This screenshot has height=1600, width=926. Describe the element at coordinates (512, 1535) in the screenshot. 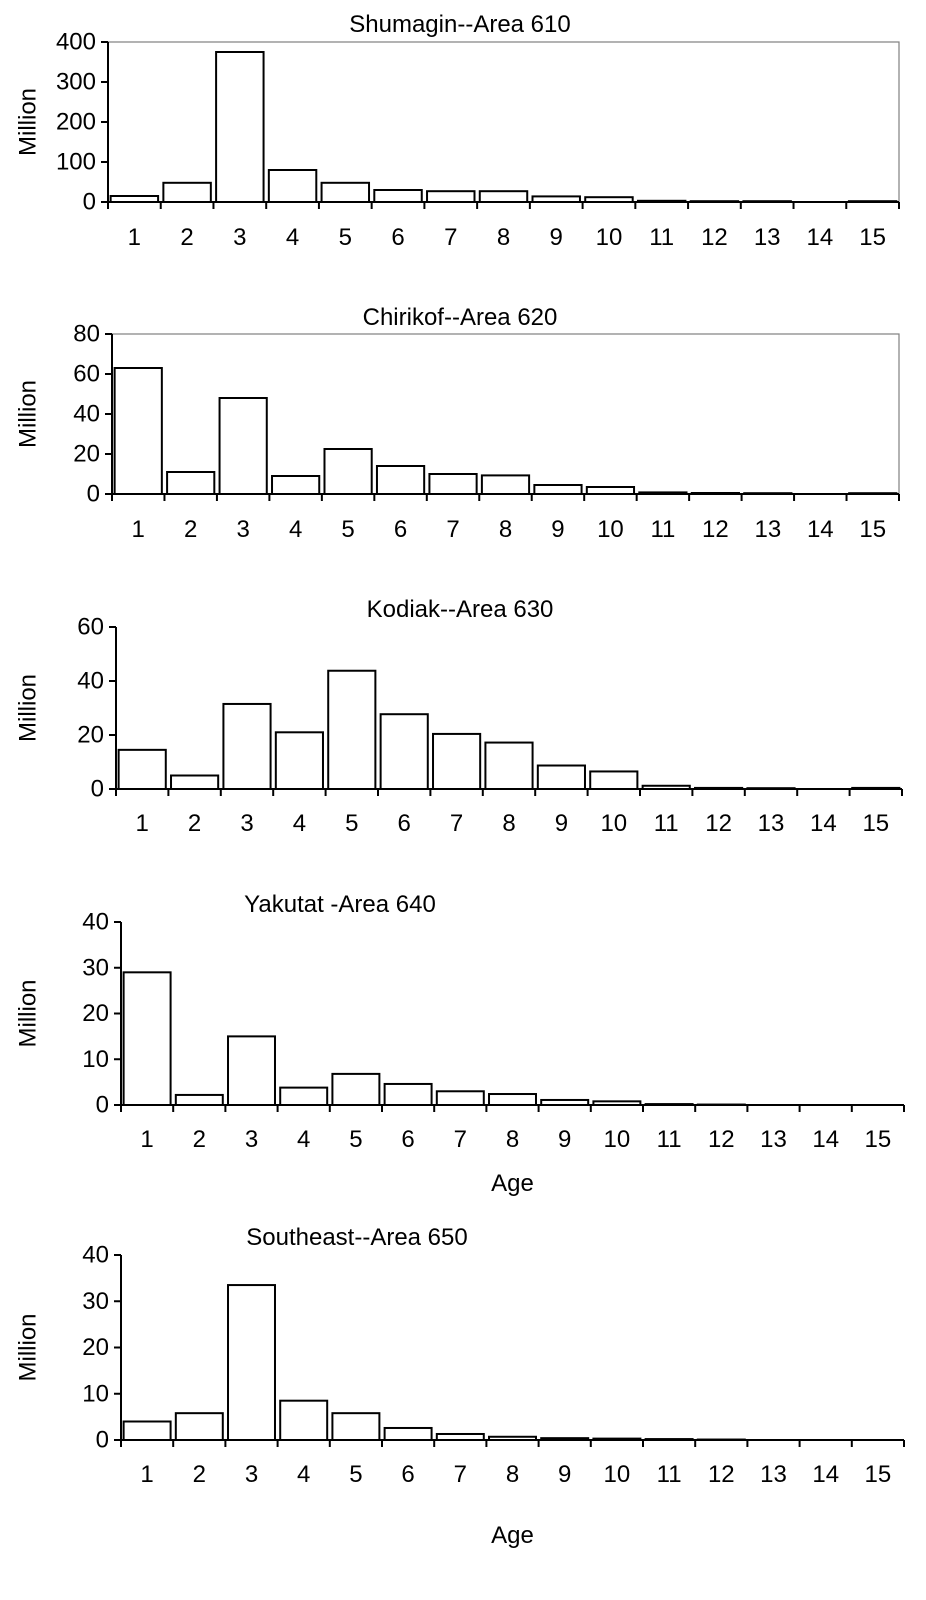

I see `x-axis-label: Age` at that location.